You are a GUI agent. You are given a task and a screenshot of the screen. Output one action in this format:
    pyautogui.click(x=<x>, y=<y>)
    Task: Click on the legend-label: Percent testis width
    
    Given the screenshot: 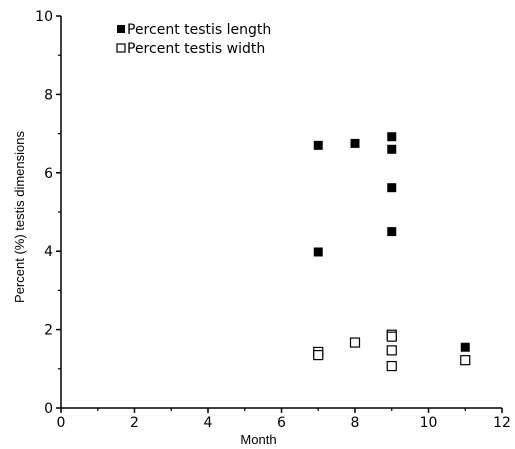 What is the action you would take?
    pyautogui.click(x=196, y=49)
    